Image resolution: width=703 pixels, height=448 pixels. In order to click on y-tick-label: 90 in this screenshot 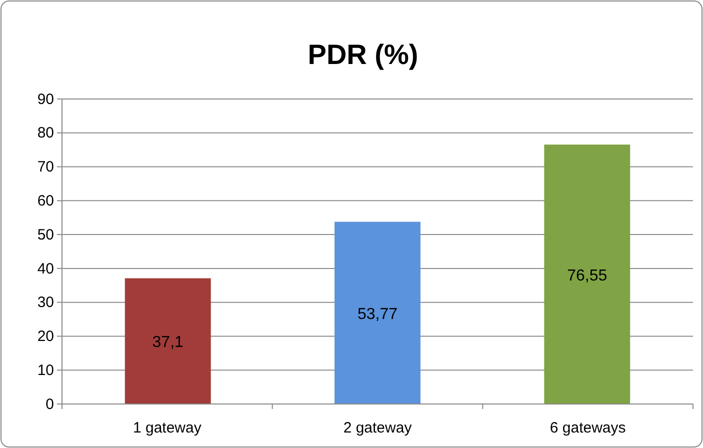, I will do `click(45, 99)`.